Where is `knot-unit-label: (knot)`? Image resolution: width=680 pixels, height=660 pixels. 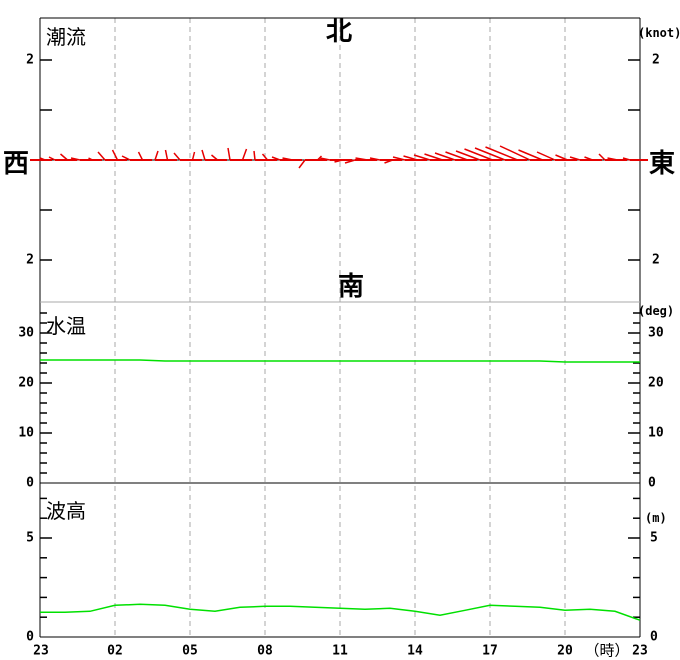
knot-unit-label: (knot) is located at coordinates (659, 33).